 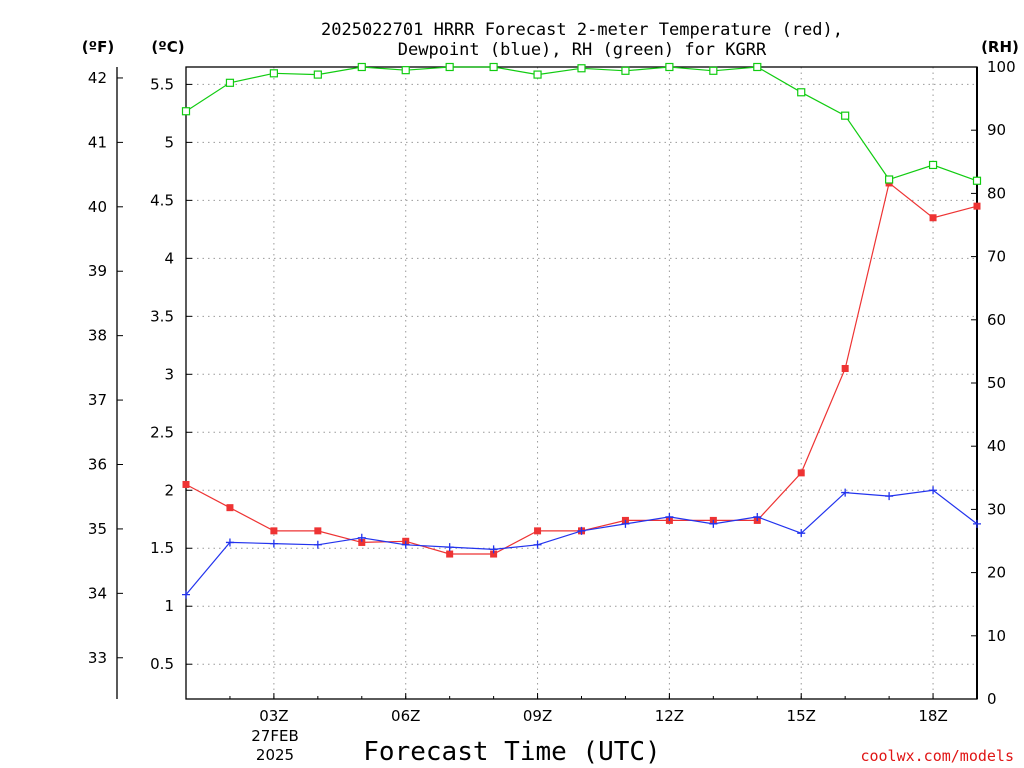 I want to click on x-tick-label: 06Z, so click(x=405, y=716).